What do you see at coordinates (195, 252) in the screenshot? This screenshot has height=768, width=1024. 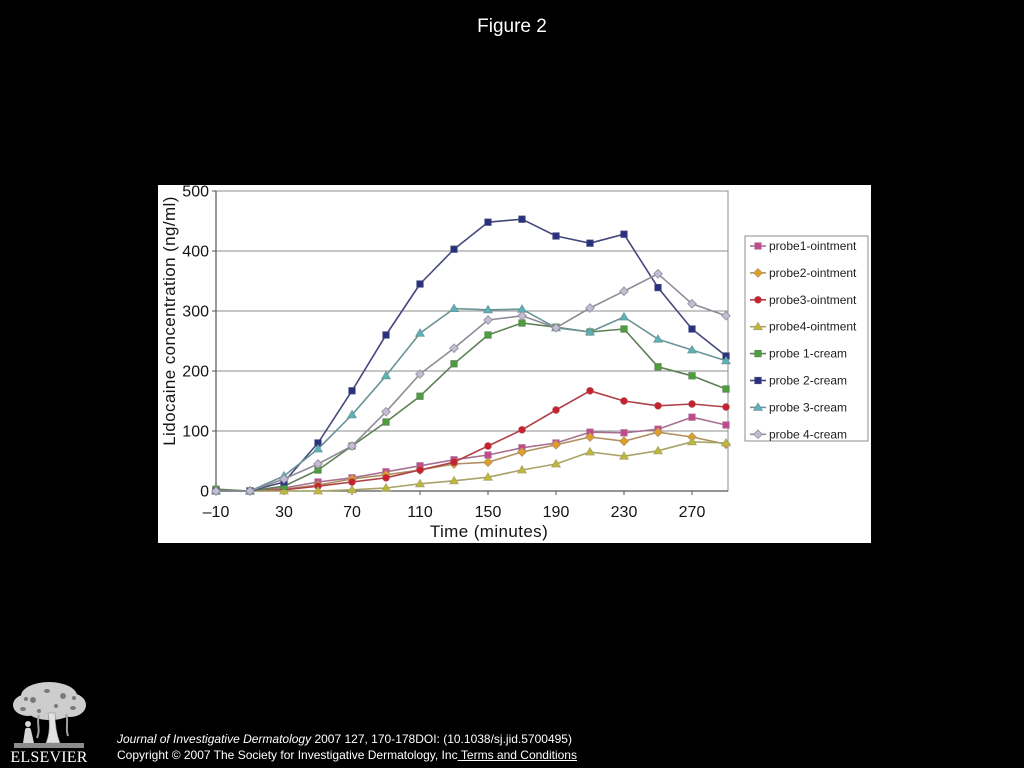 I see `y-tick-label: 400` at bounding box center [195, 252].